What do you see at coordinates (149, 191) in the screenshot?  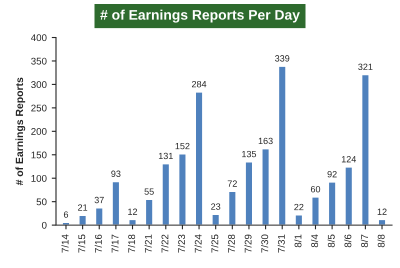 I see `data-label: 55` at bounding box center [149, 191].